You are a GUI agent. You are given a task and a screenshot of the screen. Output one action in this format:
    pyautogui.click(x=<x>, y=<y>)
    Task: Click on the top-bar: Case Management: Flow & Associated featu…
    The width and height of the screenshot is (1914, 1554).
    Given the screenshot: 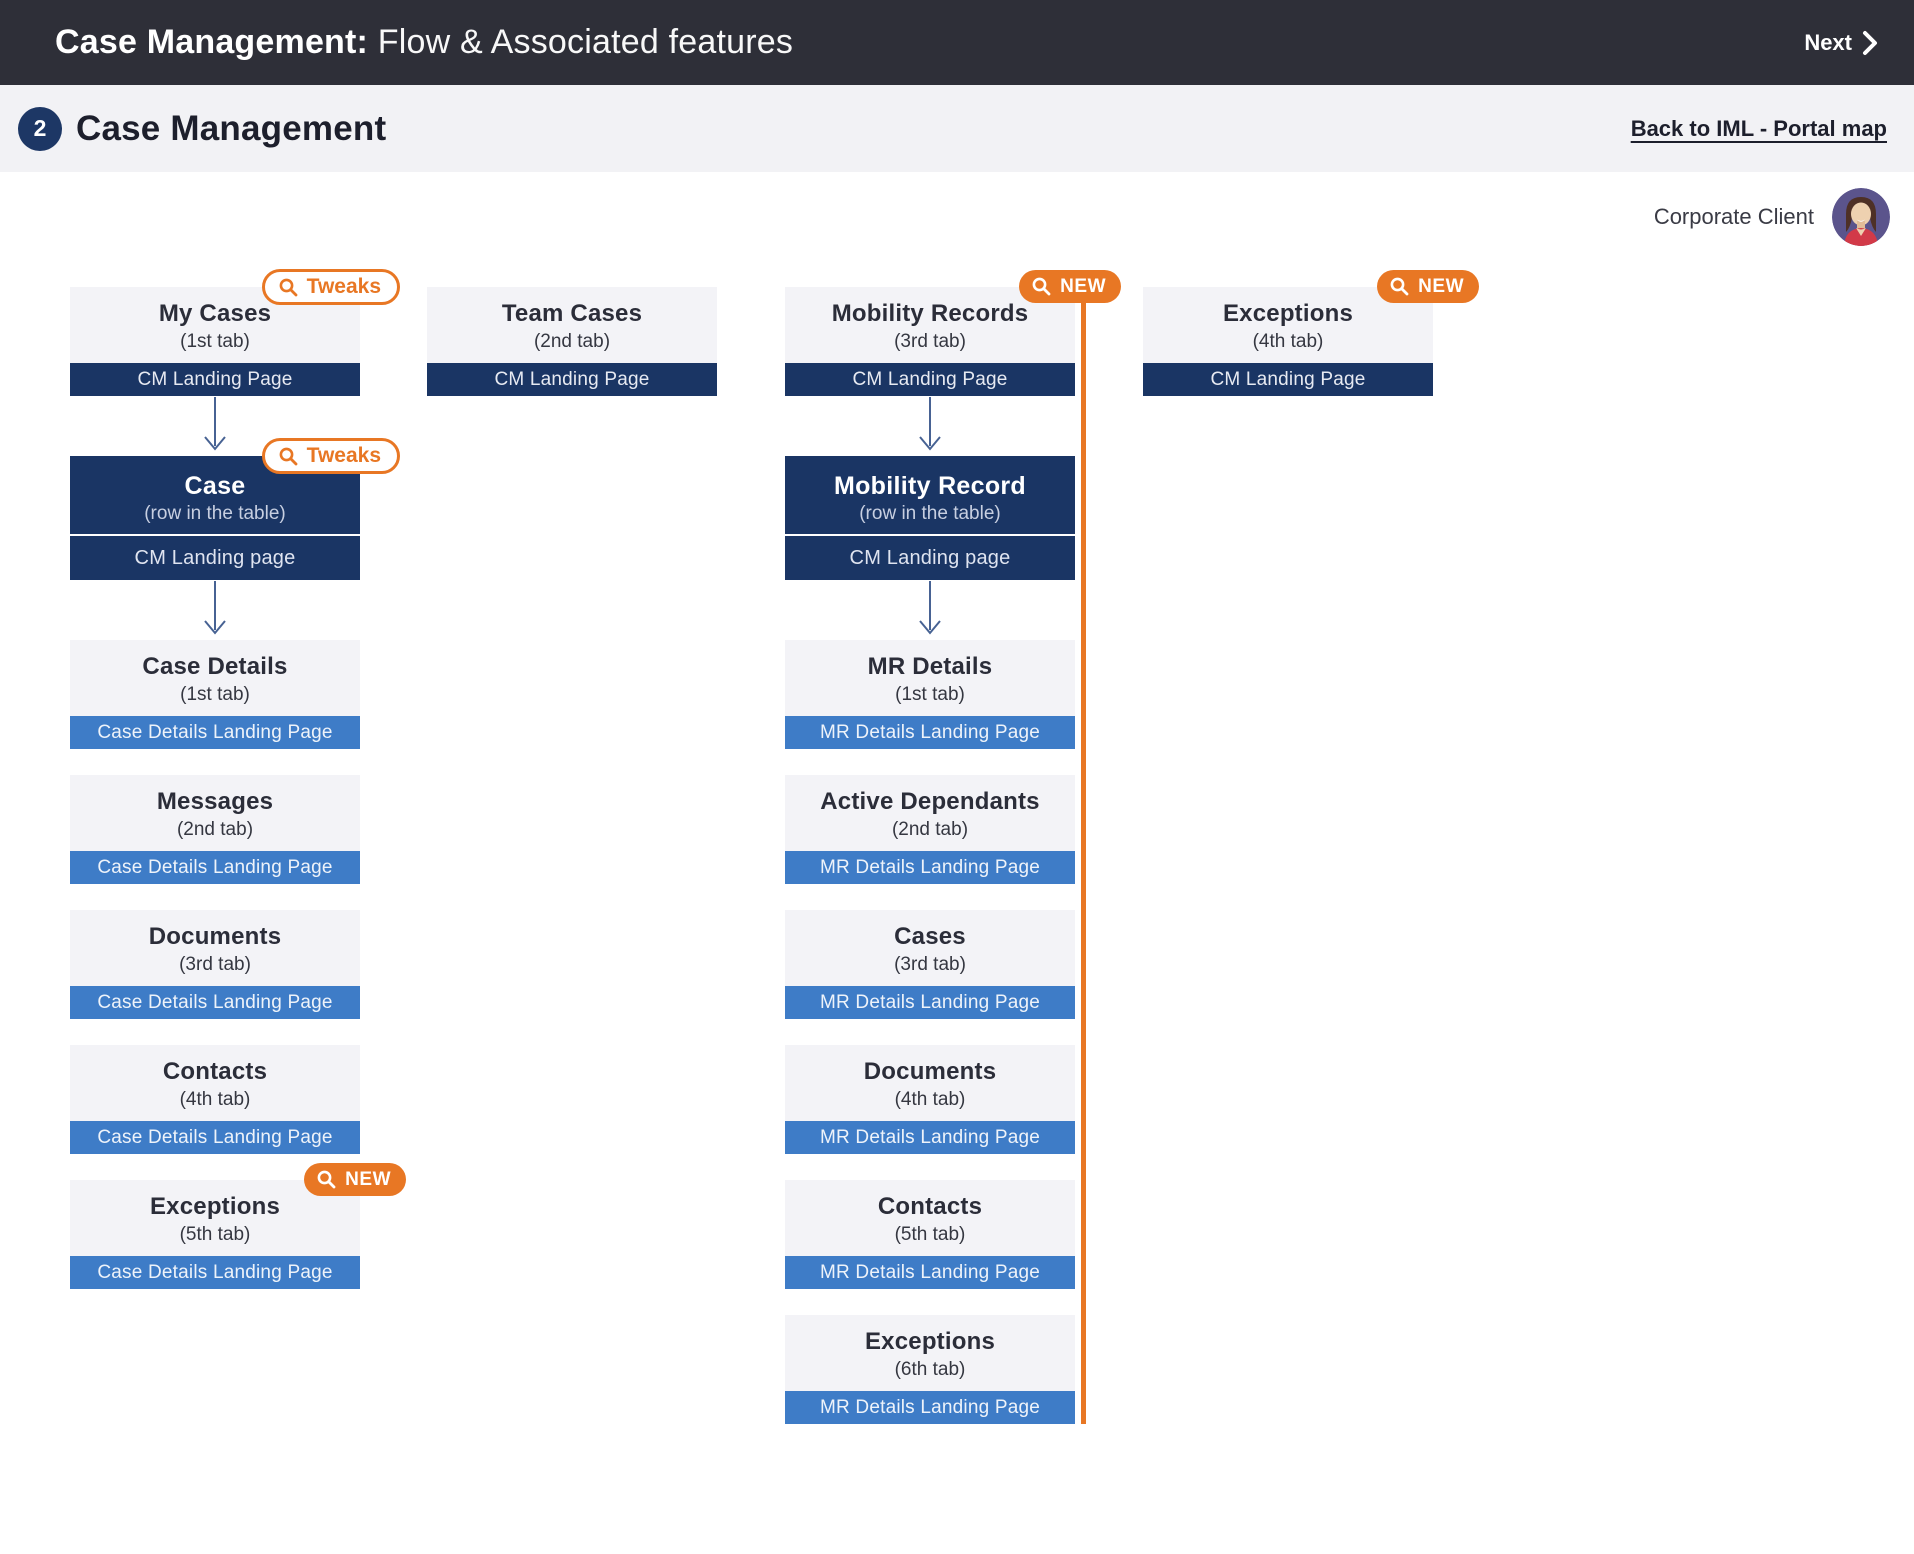 What is the action you would take?
    pyautogui.click(x=957, y=42)
    